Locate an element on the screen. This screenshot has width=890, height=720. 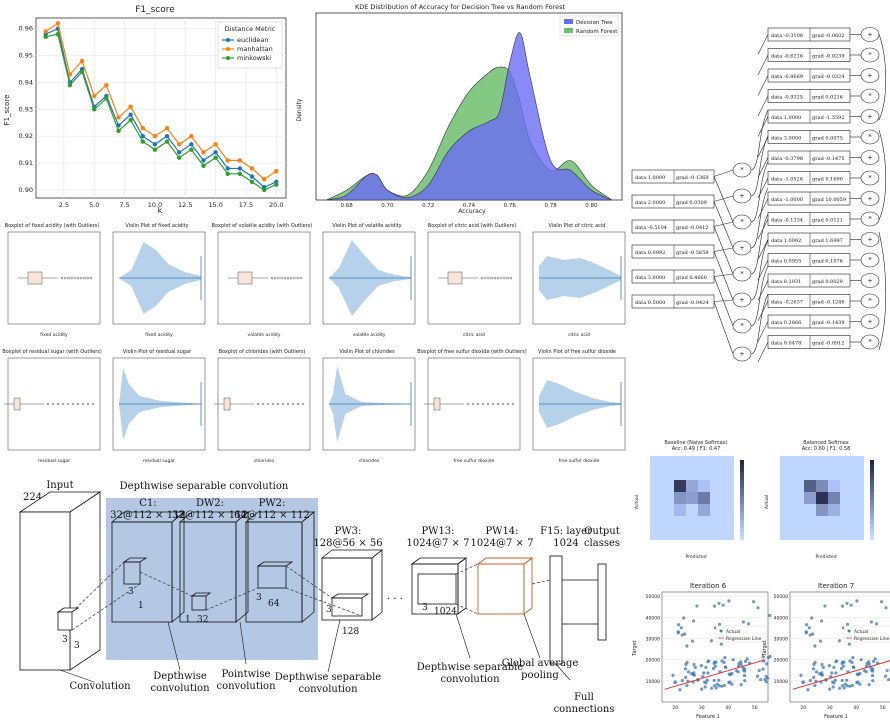
graph-node: data -0.6216 grad -0.0239 is located at coordinates (809, 55).